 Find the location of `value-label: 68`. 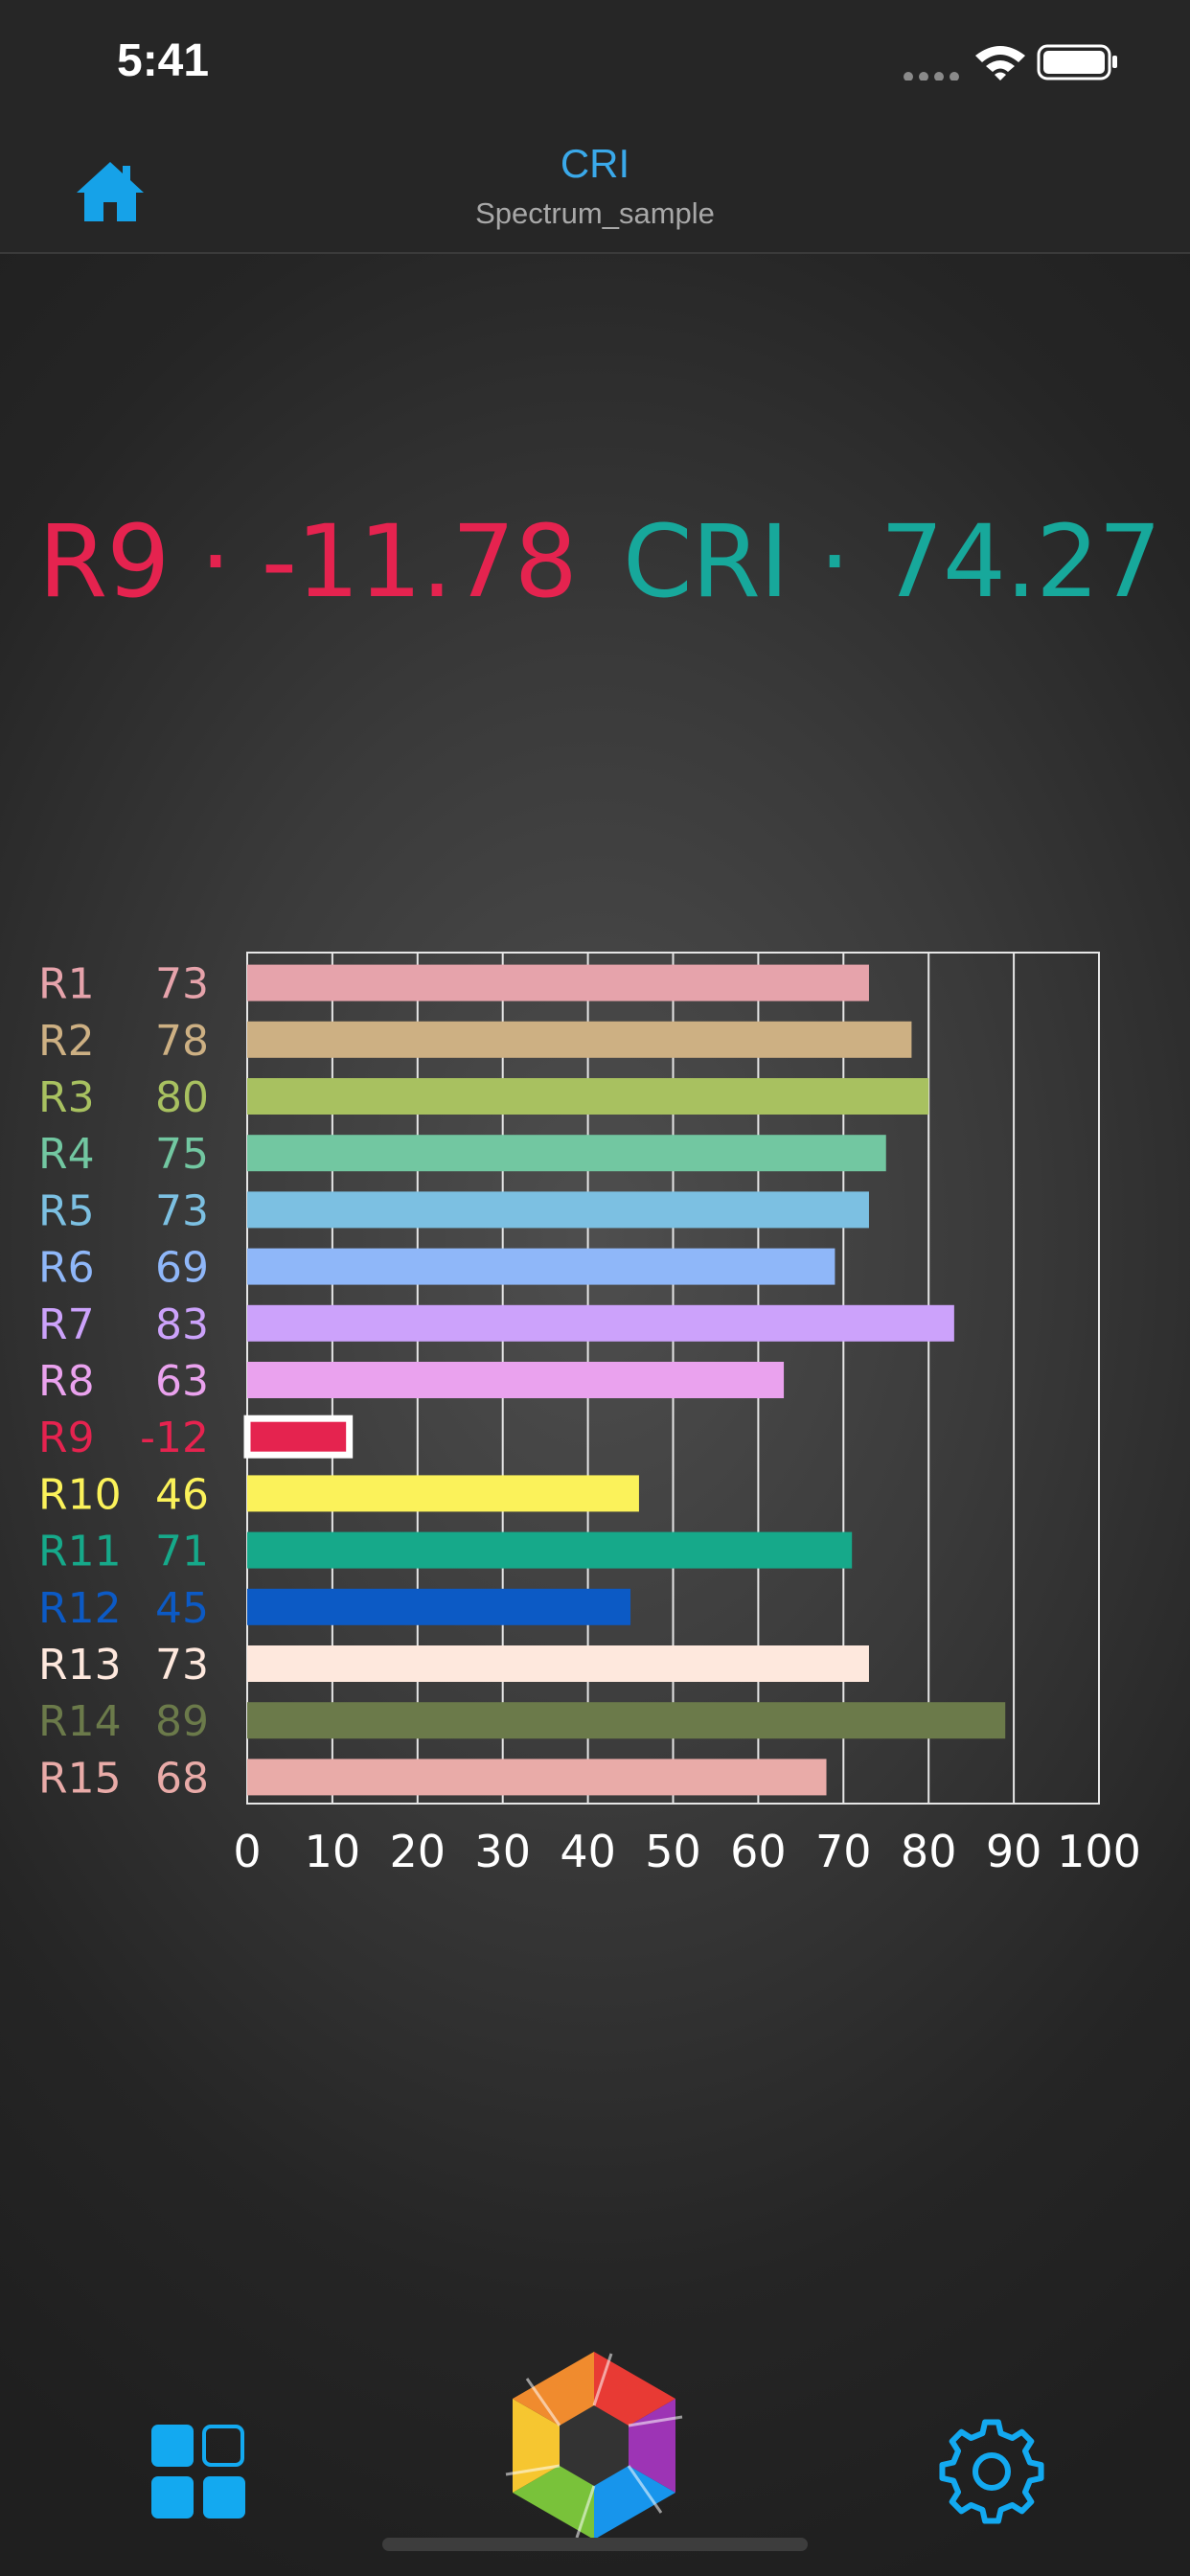

value-label: 68 is located at coordinates (182, 1778).